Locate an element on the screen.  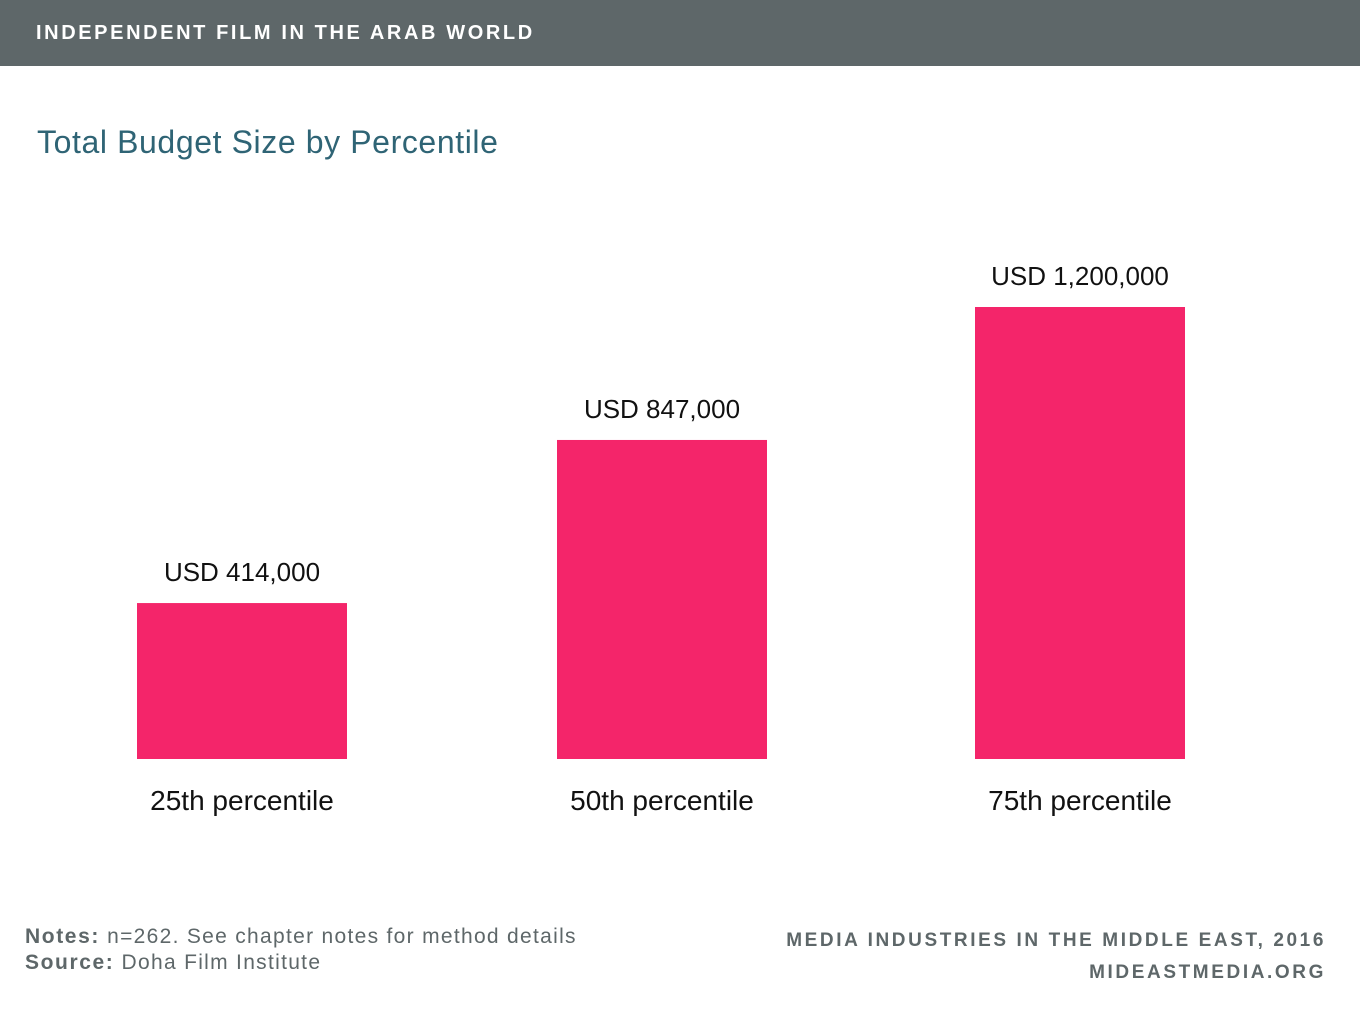
value-label-2: USD 847,000 is located at coordinates (662, 409).